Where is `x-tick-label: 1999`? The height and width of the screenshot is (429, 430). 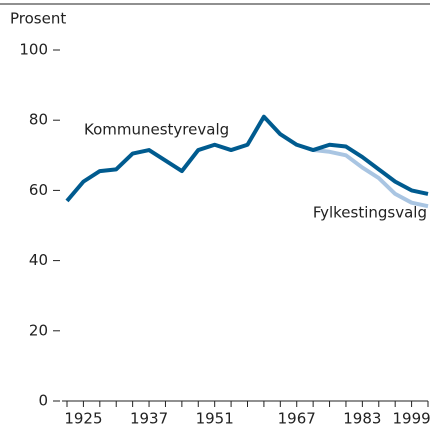
x-tick-label: 1999 is located at coordinates (411, 418).